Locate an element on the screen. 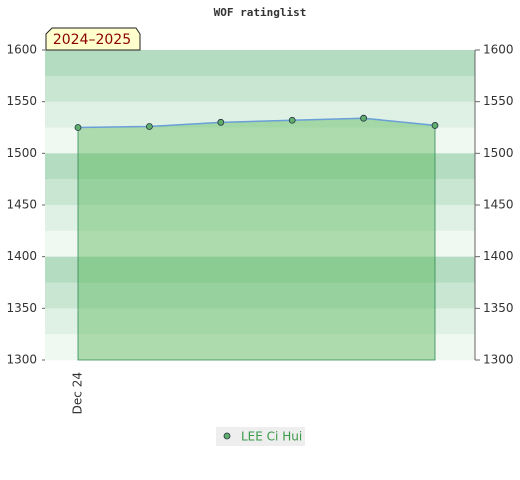 Image resolution: width=520 pixels, height=480 pixels. chart-title: WOF ratinglist is located at coordinates (260, 12).